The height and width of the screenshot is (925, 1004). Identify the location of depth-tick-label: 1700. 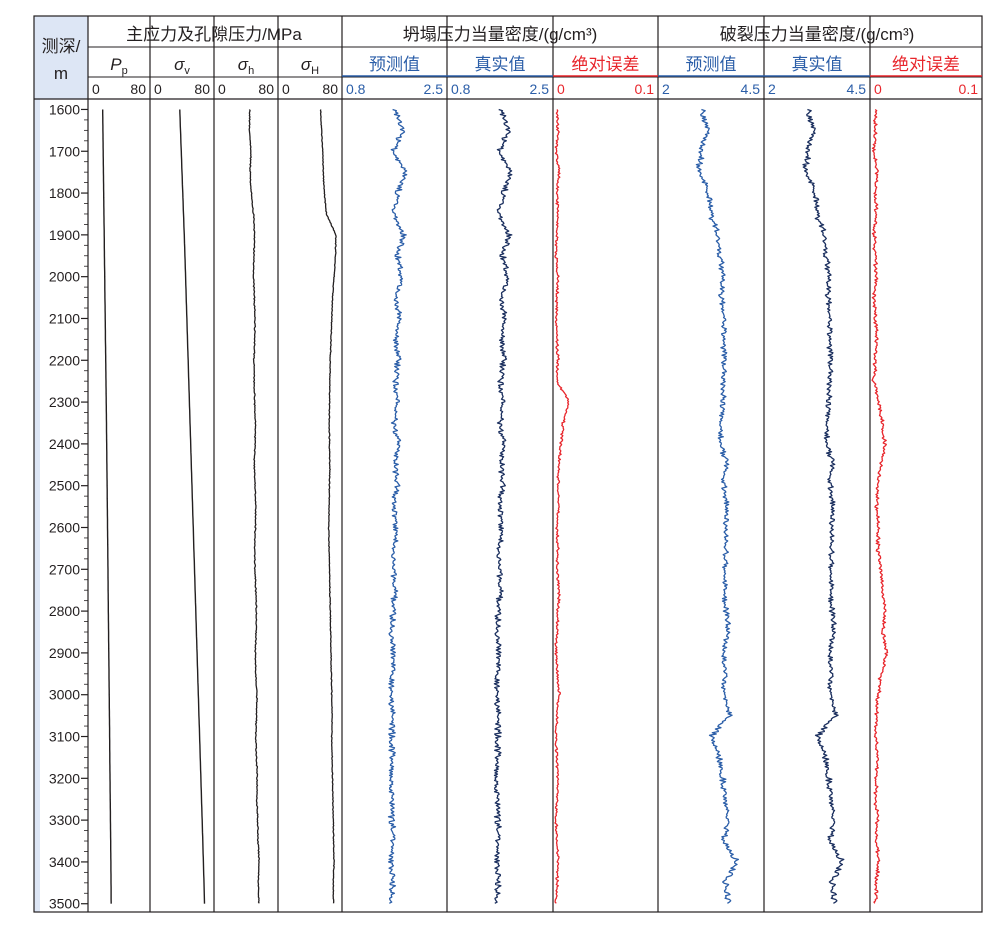
(64, 151).